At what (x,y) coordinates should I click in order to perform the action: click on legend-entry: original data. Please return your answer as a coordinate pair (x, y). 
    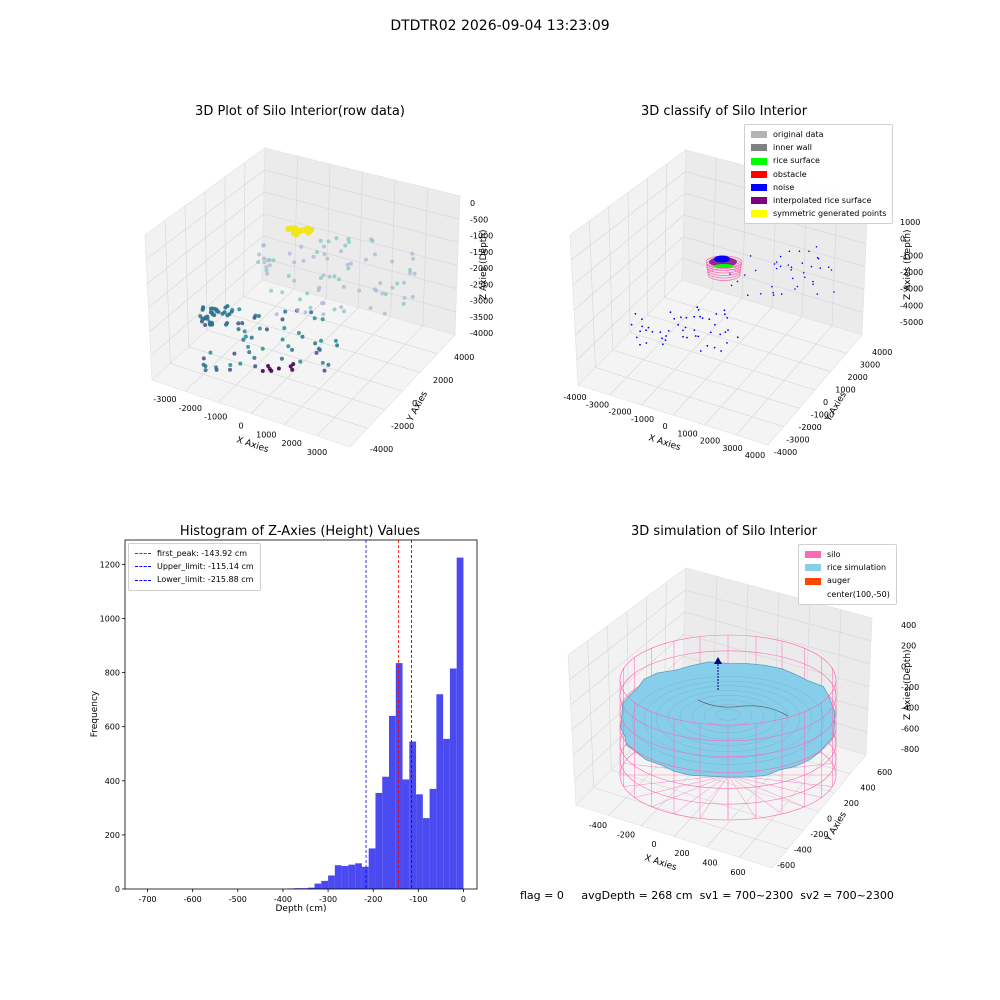
    Looking at the image, I should click on (818, 134).